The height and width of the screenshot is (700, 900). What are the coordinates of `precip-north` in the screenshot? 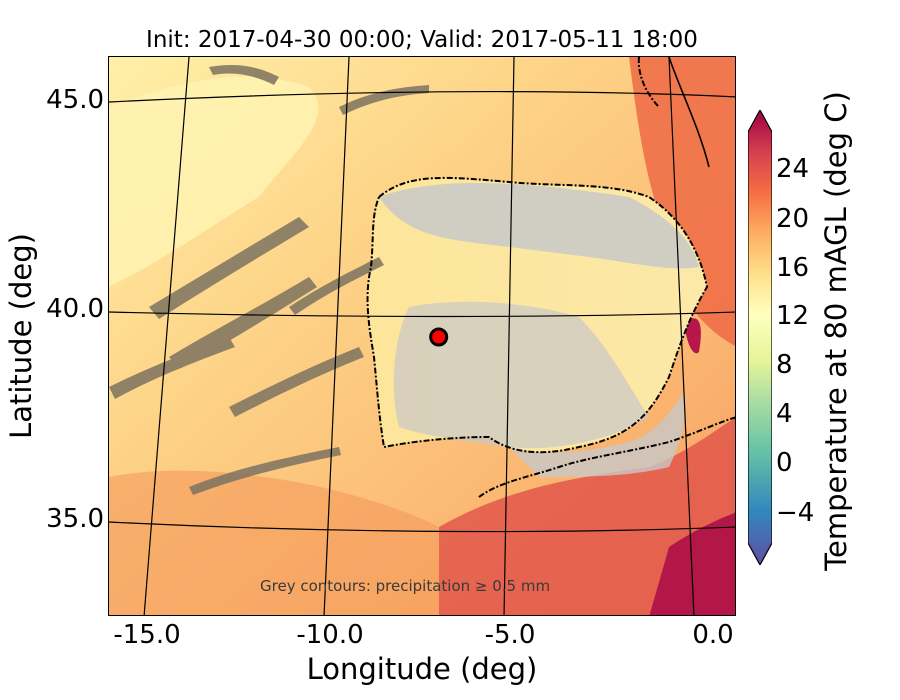 It's located at (539, 226).